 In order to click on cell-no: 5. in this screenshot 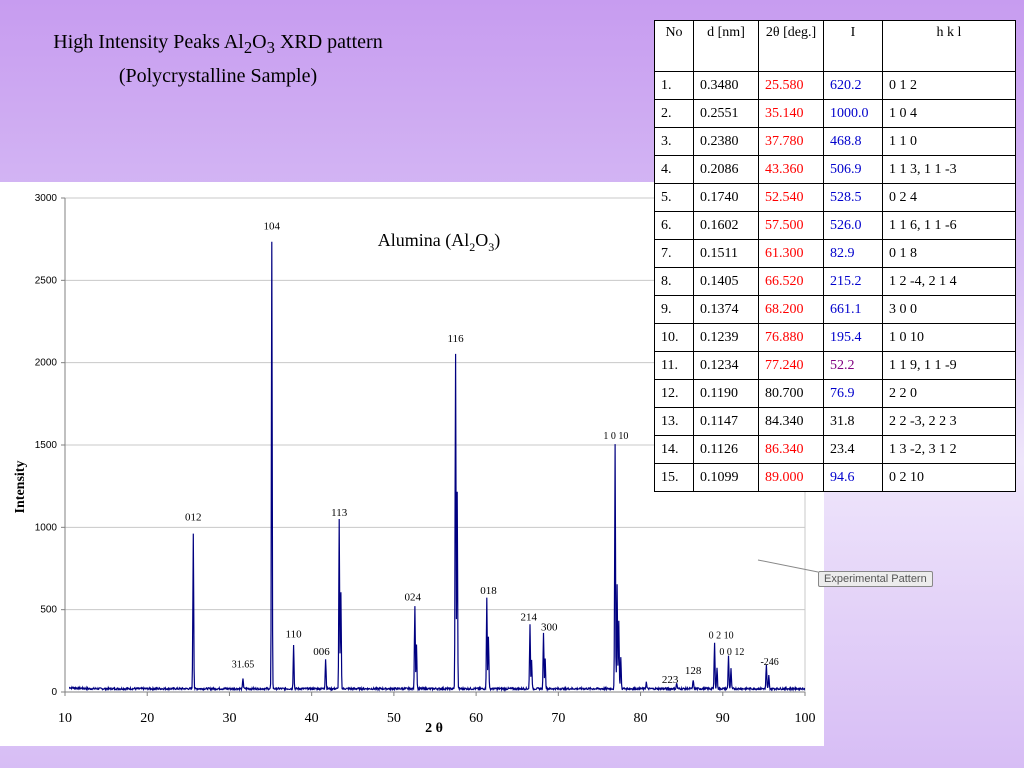, I will do `click(674, 197)`.